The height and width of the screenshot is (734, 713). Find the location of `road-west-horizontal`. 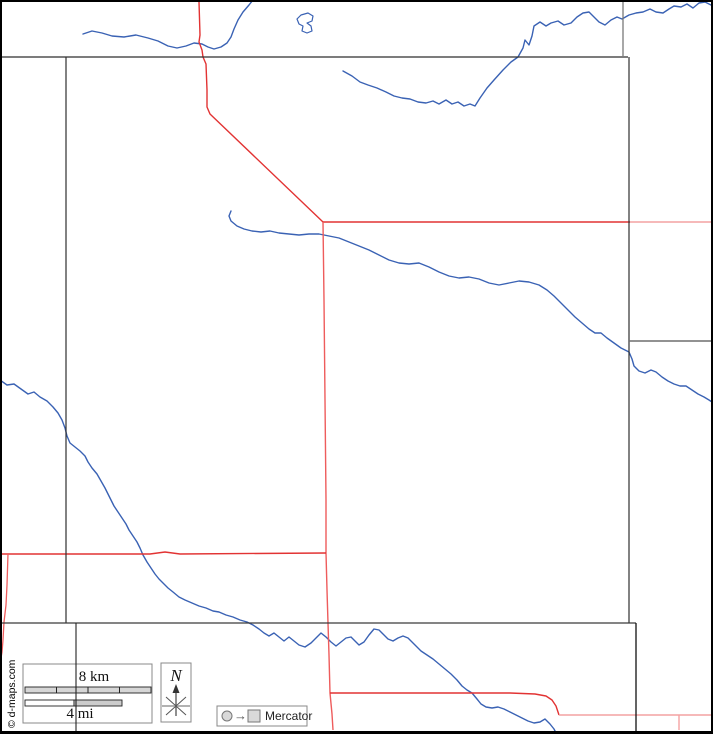

road-west-horizontal is located at coordinates (164, 553).